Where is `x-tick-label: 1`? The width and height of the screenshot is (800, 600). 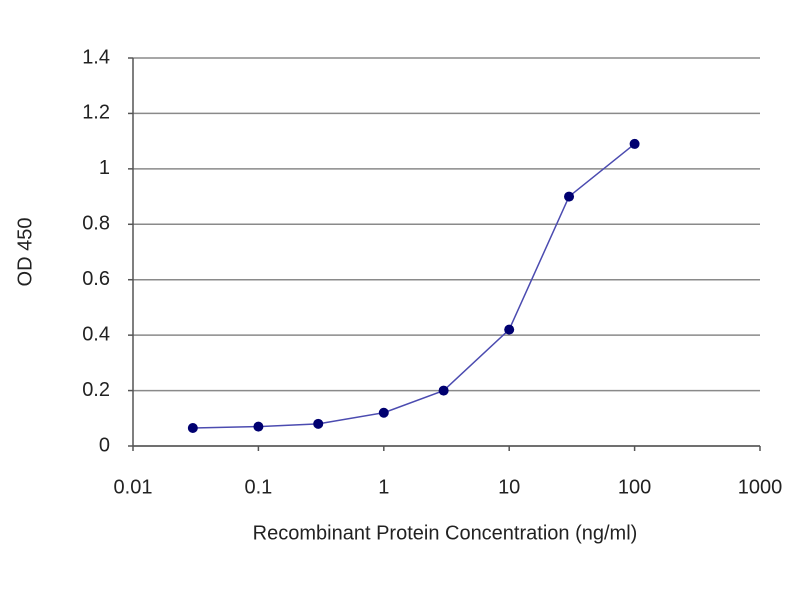 x-tick-label: 1 is located at coordinates (383, 487).